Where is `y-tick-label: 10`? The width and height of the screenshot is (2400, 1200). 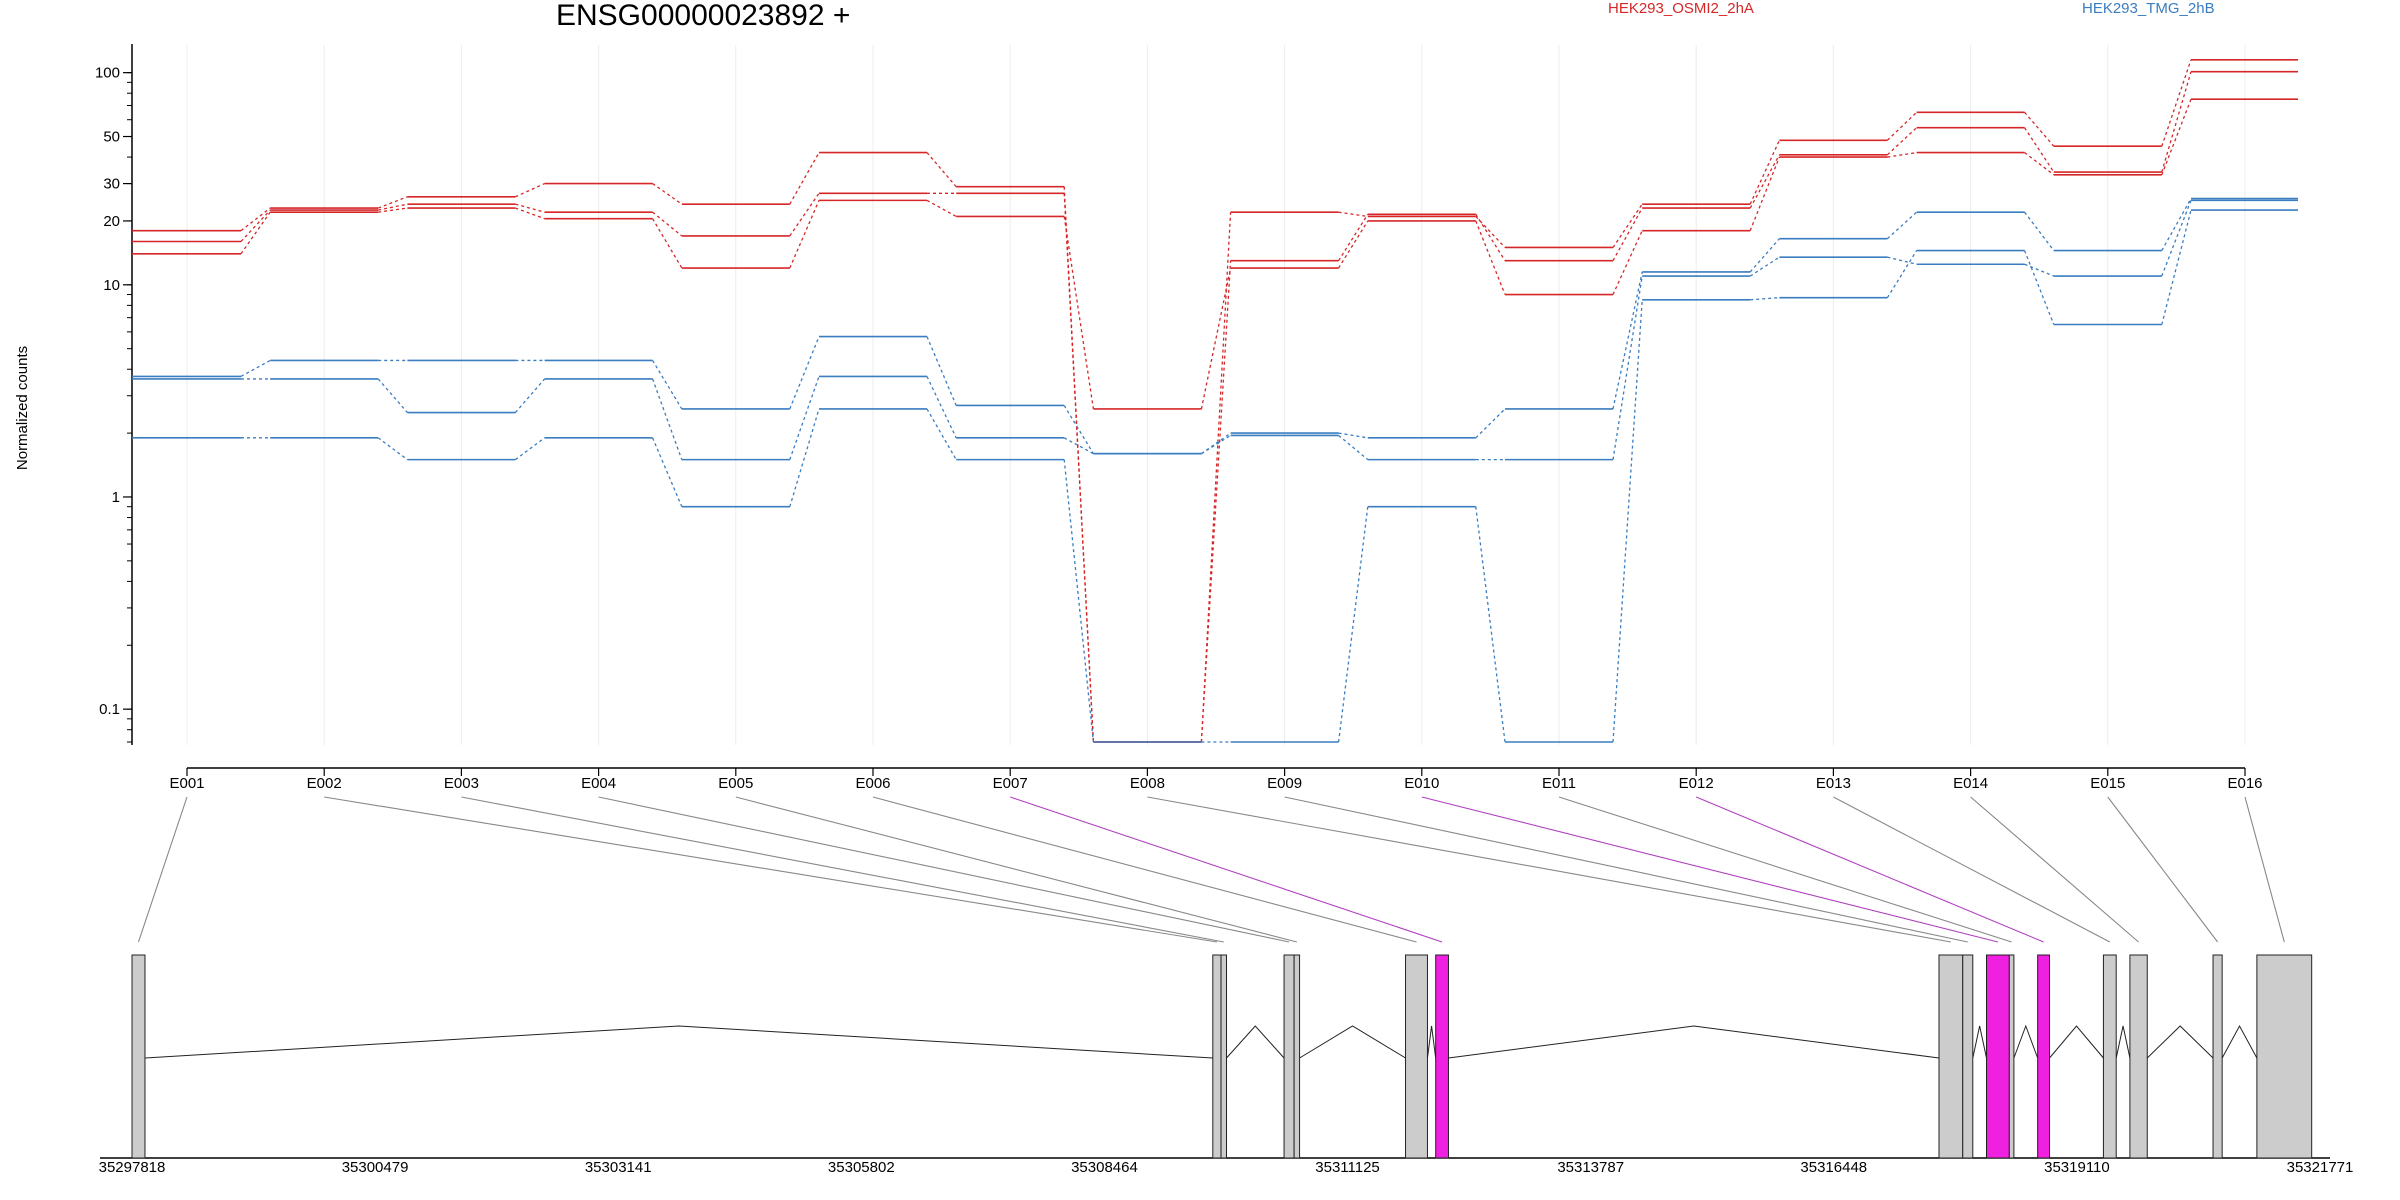
y-tick-label: 10 is located at coordinates (111, 285).